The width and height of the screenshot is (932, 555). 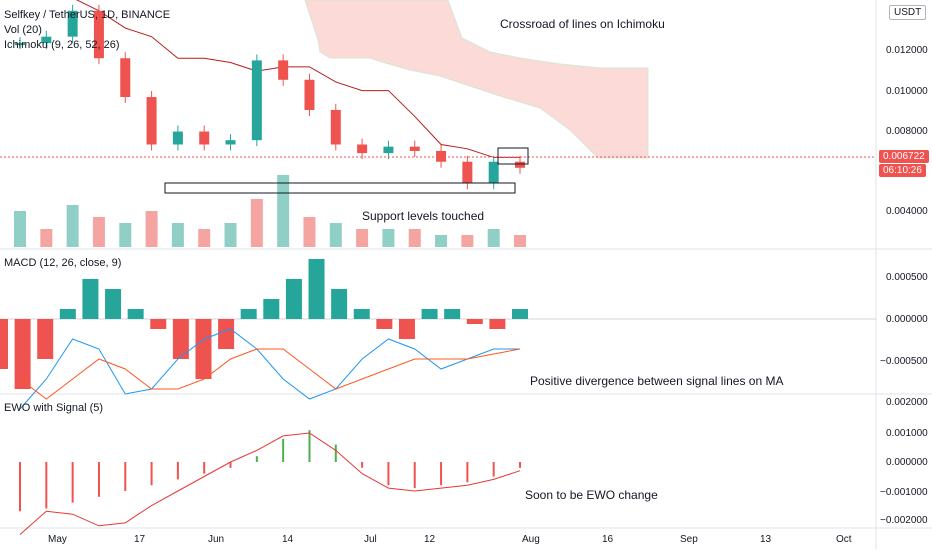 What do you see at coordinates (689, 539) in the screenshot?
I see `time-label: Sep` at bounding box center [689, 539].